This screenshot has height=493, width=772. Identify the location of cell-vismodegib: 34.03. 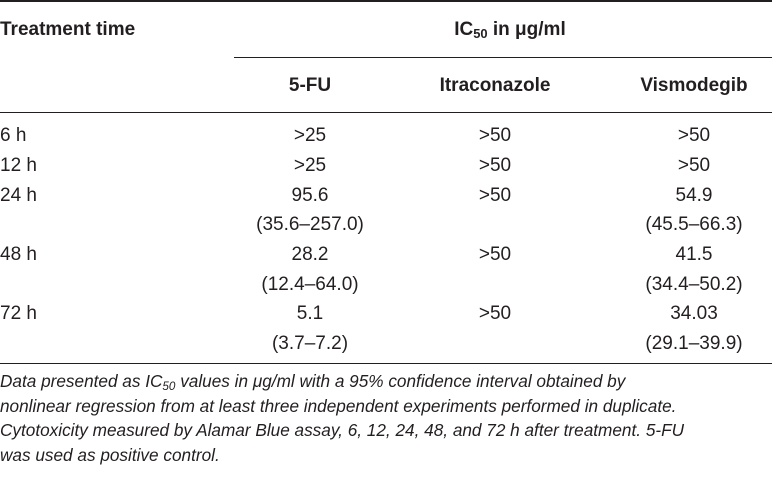
(694, 313).